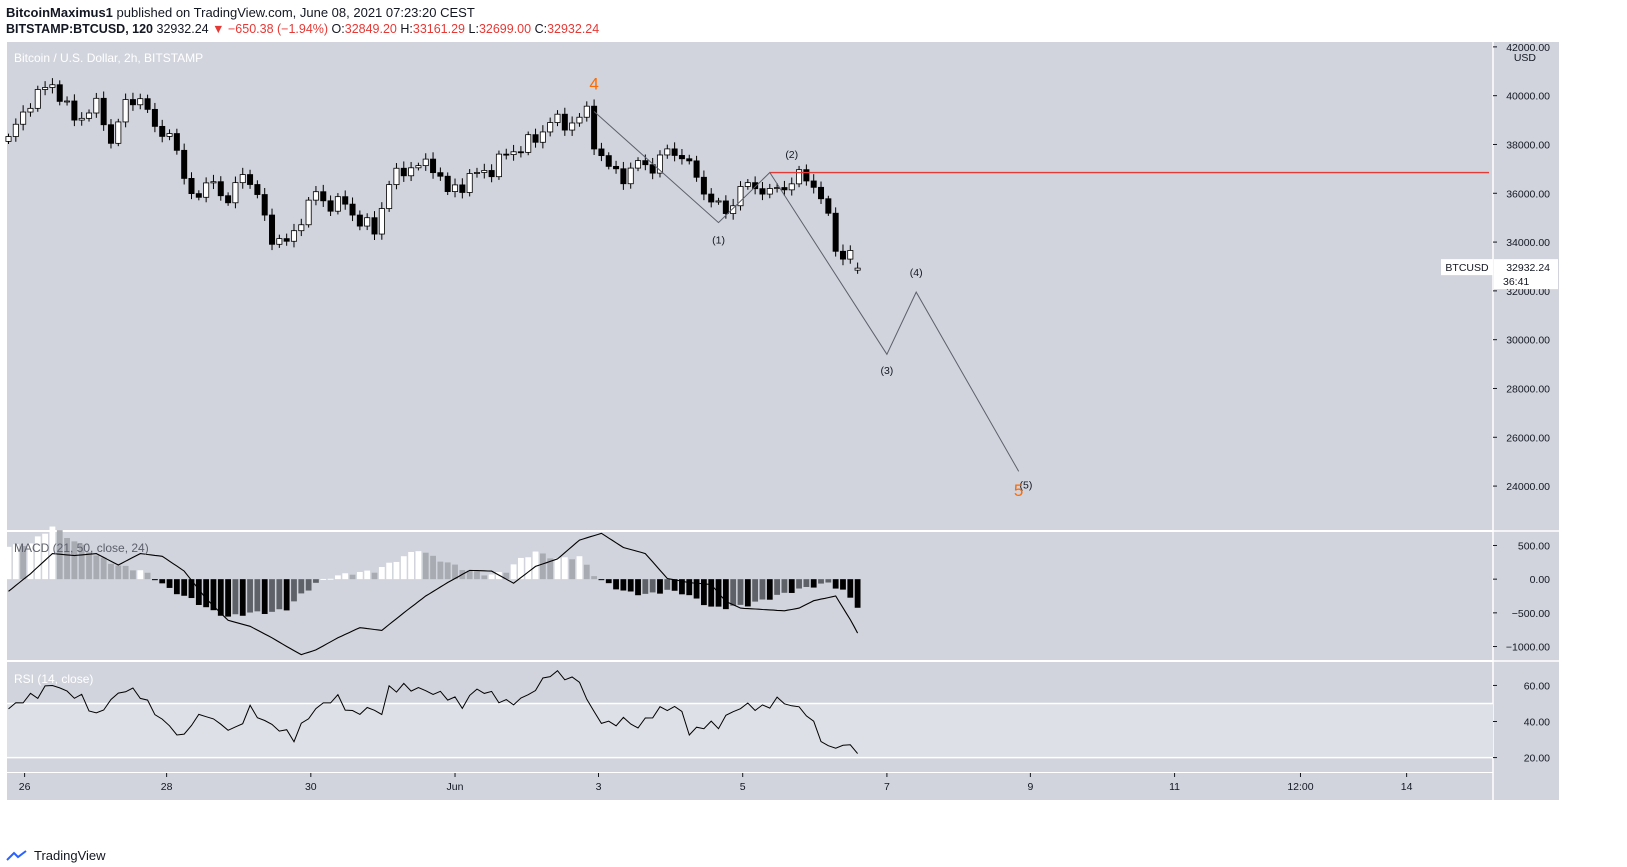 This screenshot has height=867, width=1627. What do you see at coordinates (1499, 274) in the screenshot?
I see `current-price-marker: BTCUSD 32932.24 36:41` at bounding box center [1499, 274].